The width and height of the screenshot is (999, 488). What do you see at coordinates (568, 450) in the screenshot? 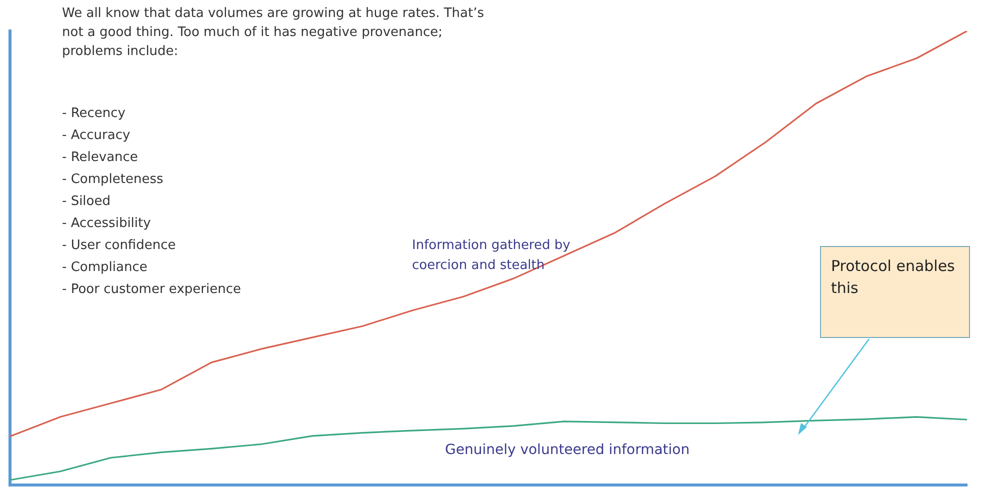
I see `series-label: Genuinely volunteered information` at bounding box center [568, 450].